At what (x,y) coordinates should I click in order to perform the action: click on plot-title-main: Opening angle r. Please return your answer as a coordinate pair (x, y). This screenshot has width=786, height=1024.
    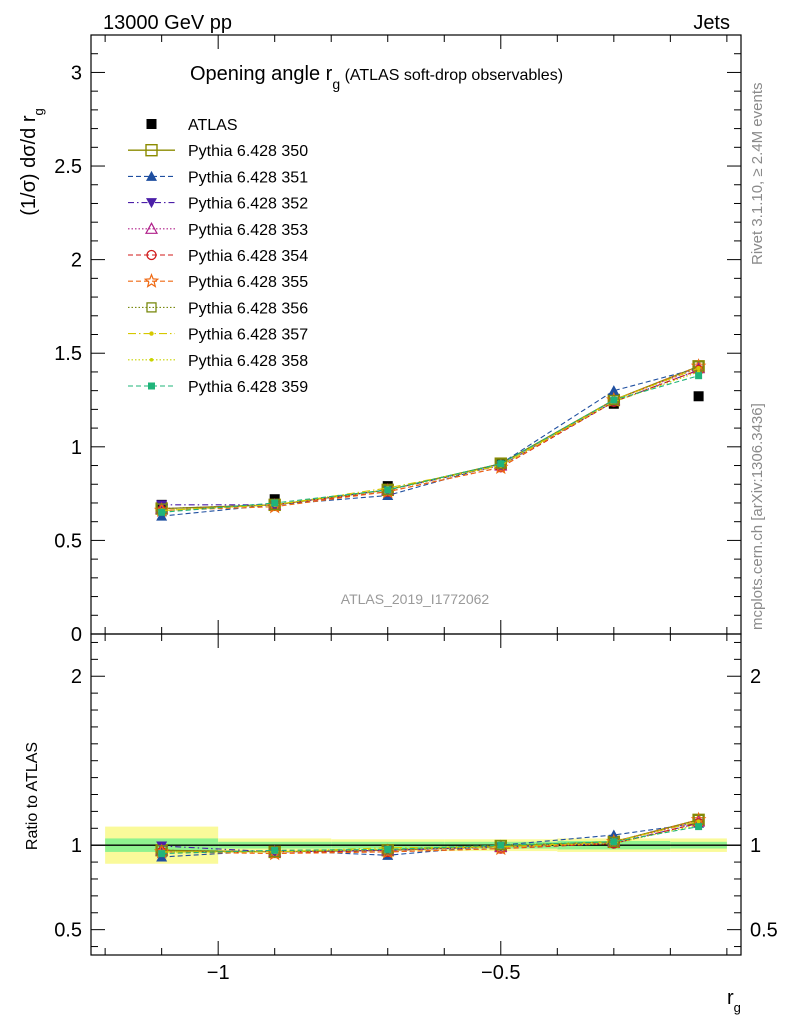
    Looking at the image, I should click on (261, 74).